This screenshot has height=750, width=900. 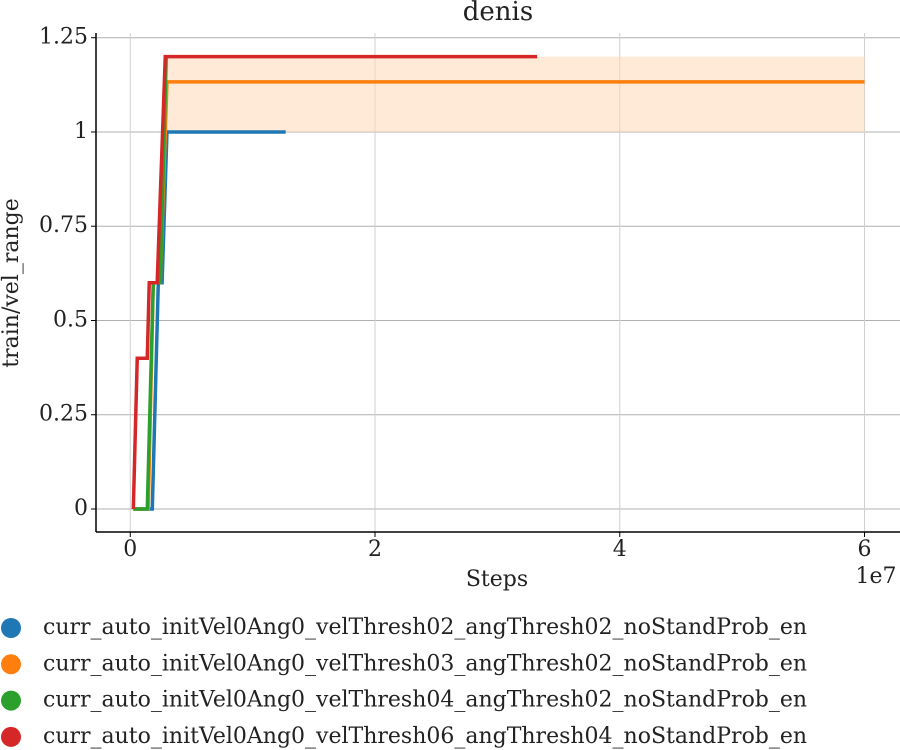 I want to click on y-tick-label: 0.25, so click(x=63, y=414).